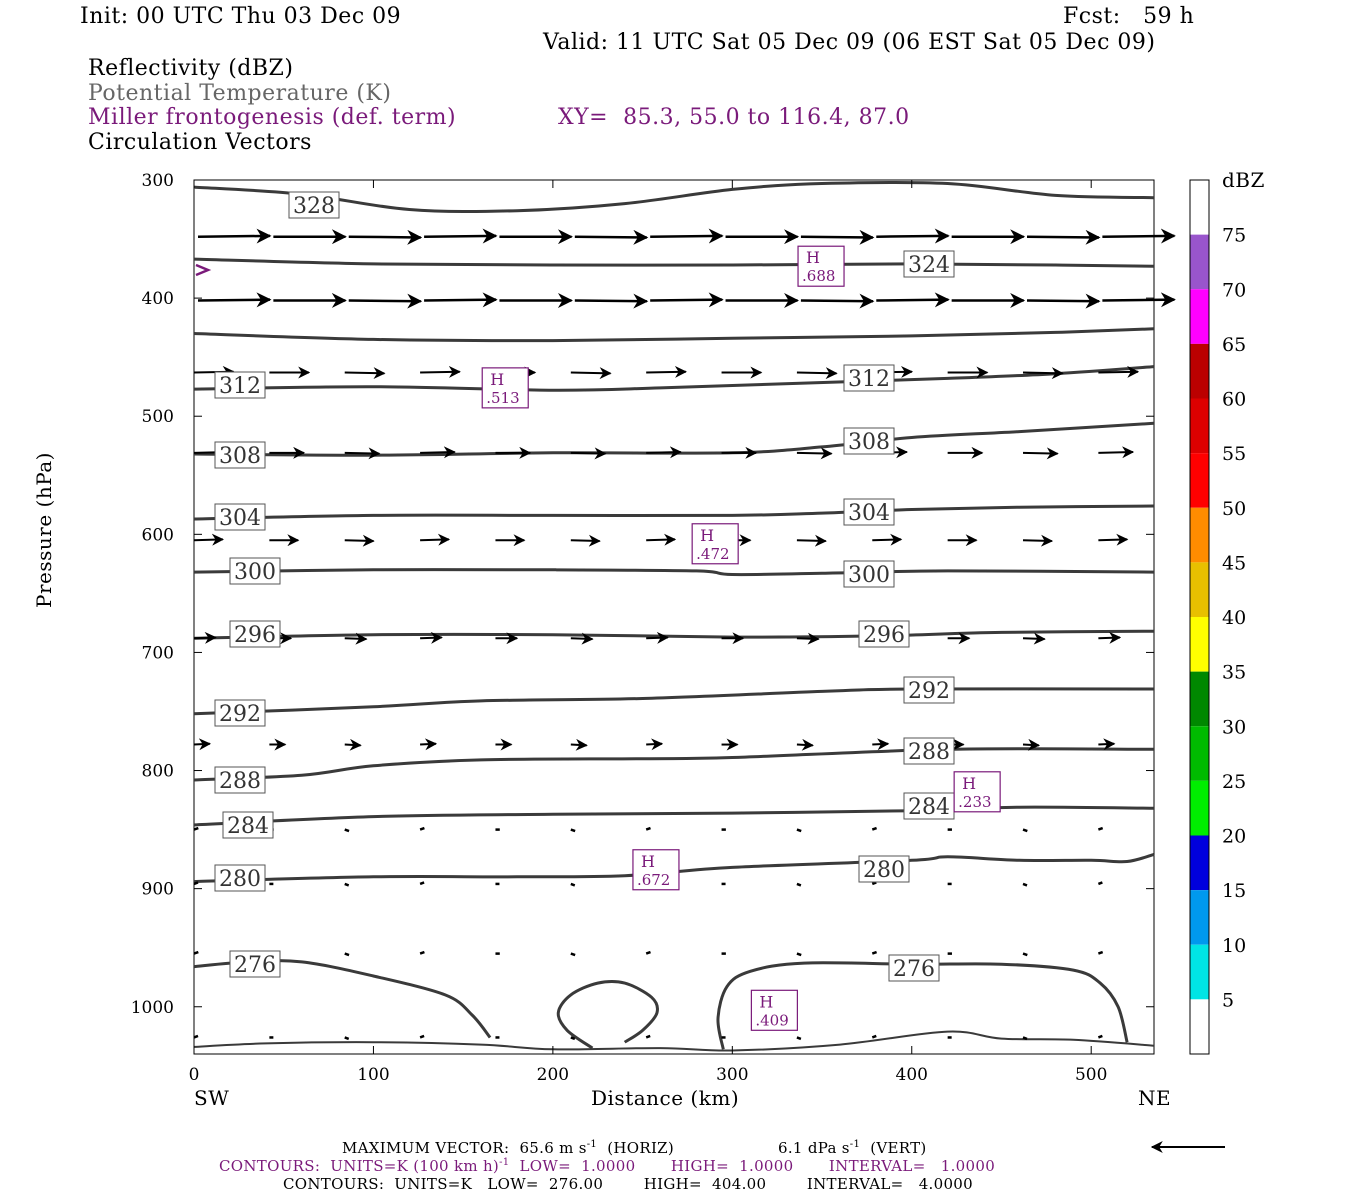 The image size is (1350, 1200). What do you see at coordinates (203, 270) in the screenshot?
I see `frontogenesis-edge-marker` at bounding box center [203, 270].